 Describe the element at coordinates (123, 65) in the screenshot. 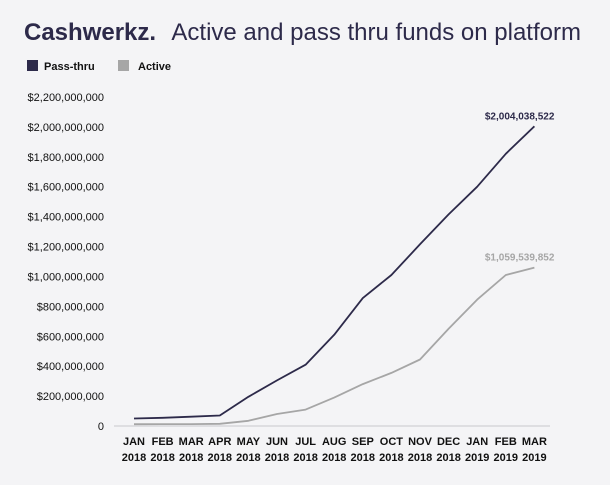

I see `legend-swatch-active` at that location.